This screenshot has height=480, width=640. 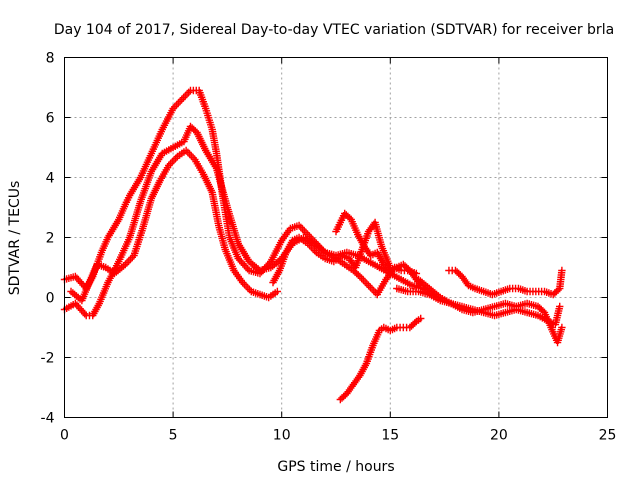 I want to click on x-tick-label: 25, so click(x=608, y=436).